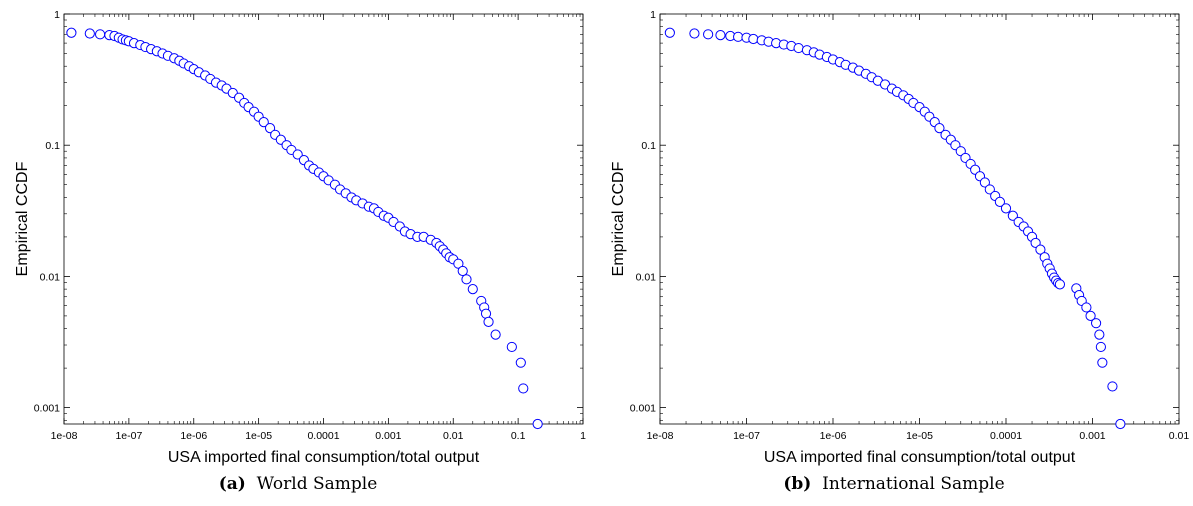  I want to click on caption-world: (a) World Sample, so click(298, 484).